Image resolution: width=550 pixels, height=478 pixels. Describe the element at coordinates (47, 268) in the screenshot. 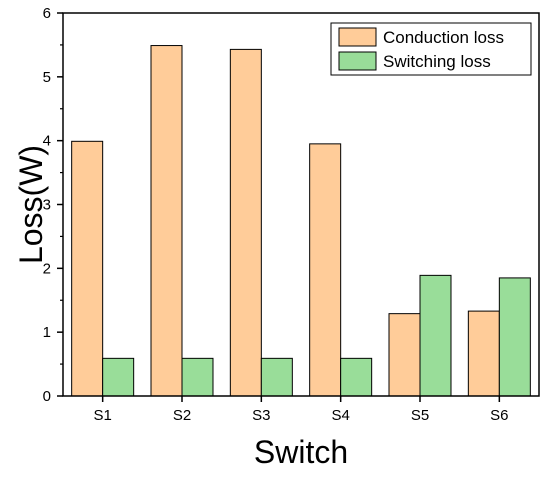

I see `y-tick-label: 2` at that location.